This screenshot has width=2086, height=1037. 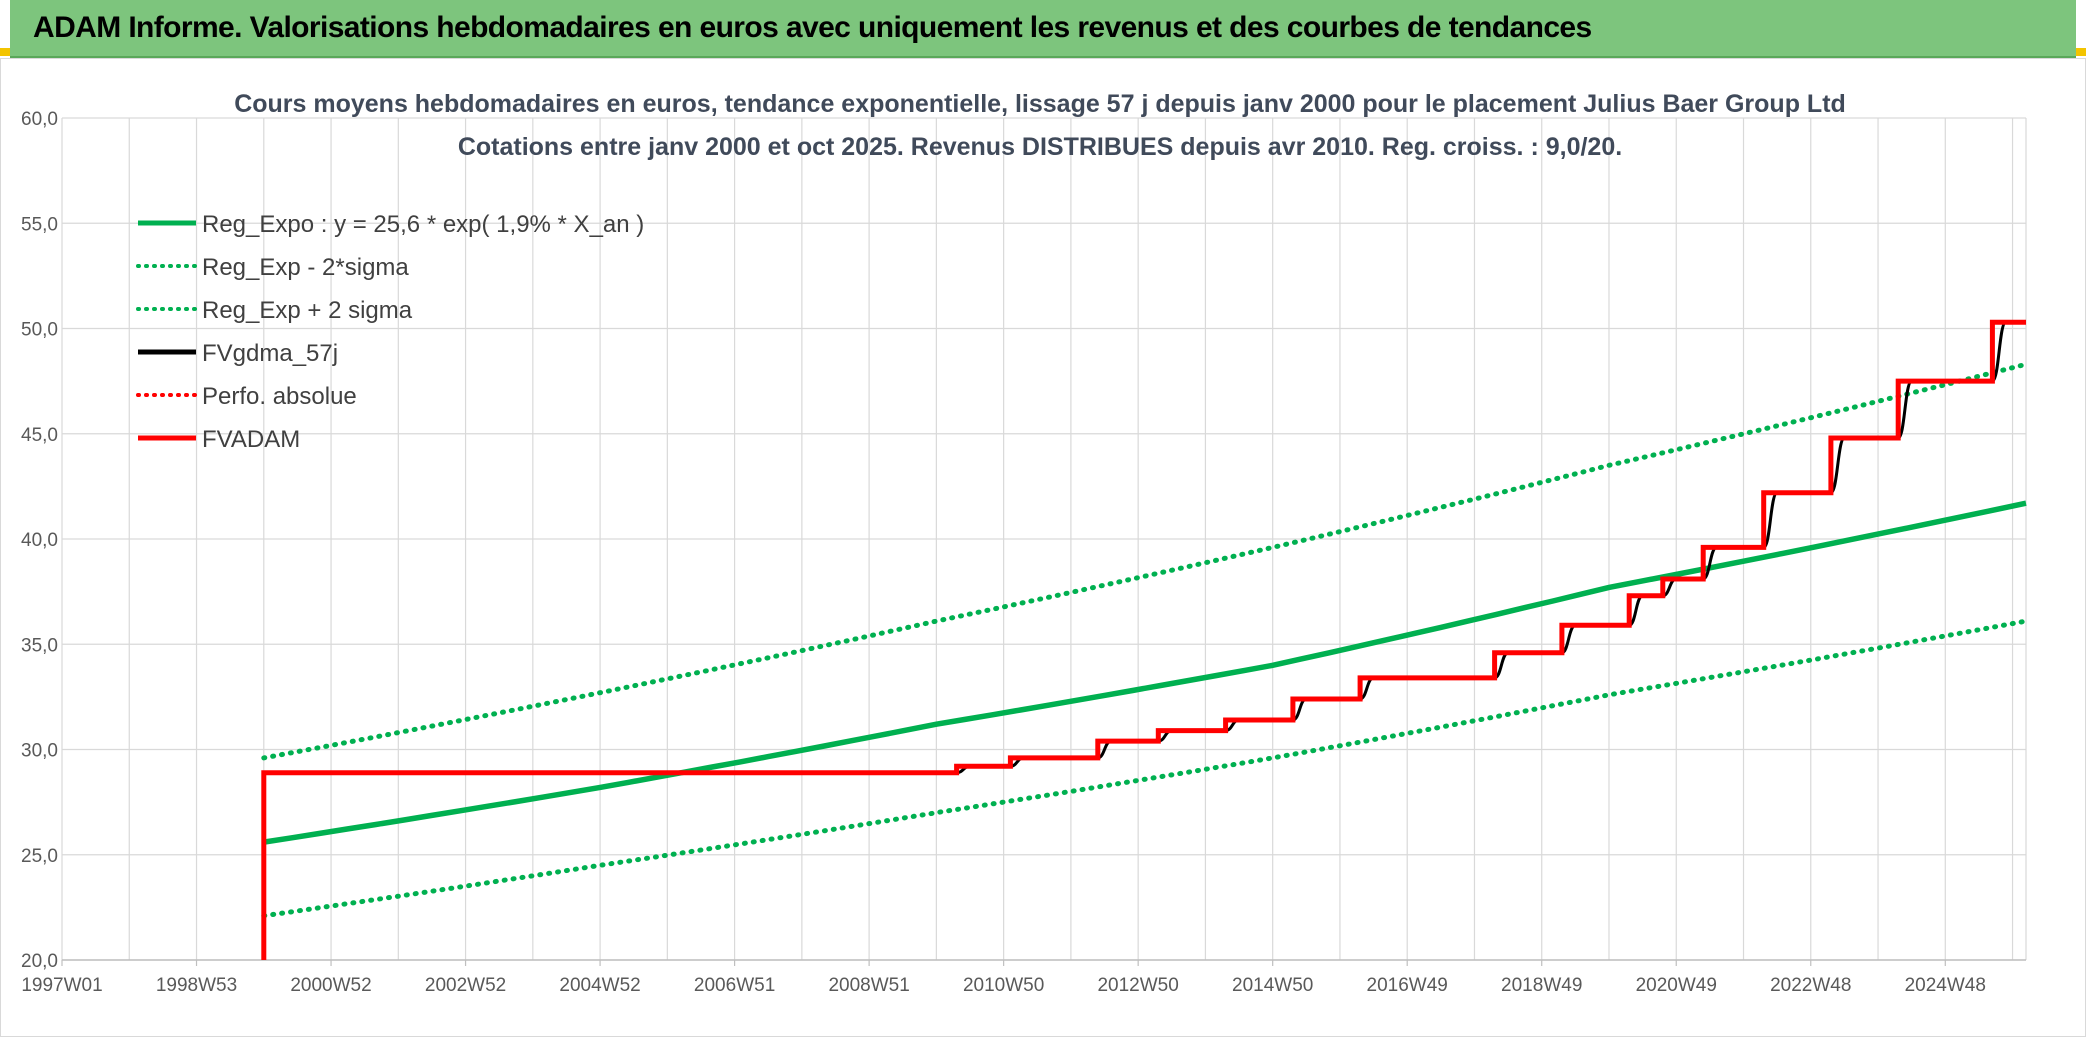 I want to click on x-tick-label: 2024W48, so click(x=1945, y=985).